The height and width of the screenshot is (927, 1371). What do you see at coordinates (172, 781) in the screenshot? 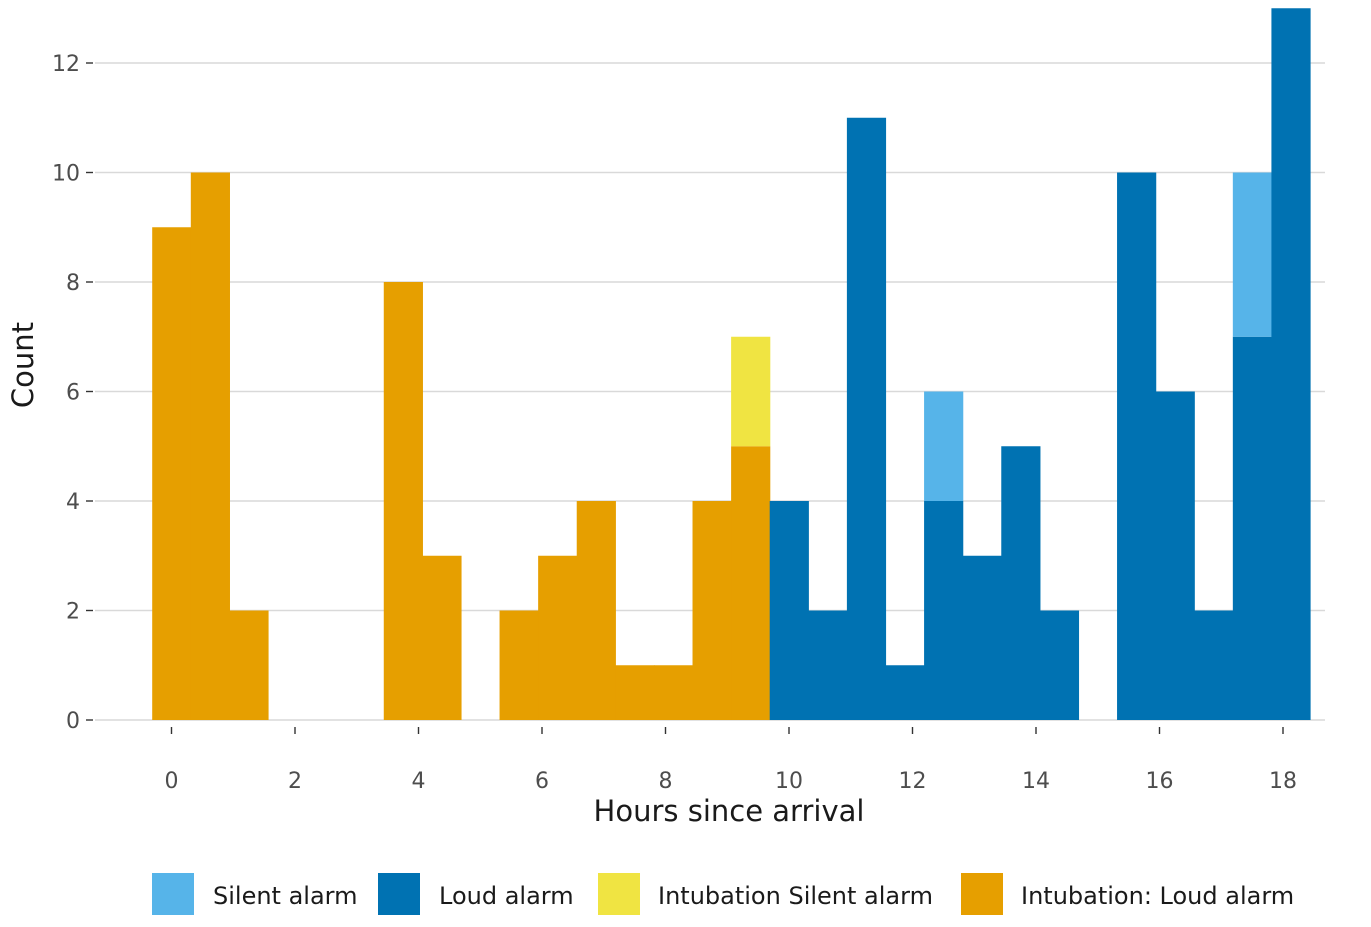
I see `x-tick-label-0: 0` at bounding box center [172, 781].